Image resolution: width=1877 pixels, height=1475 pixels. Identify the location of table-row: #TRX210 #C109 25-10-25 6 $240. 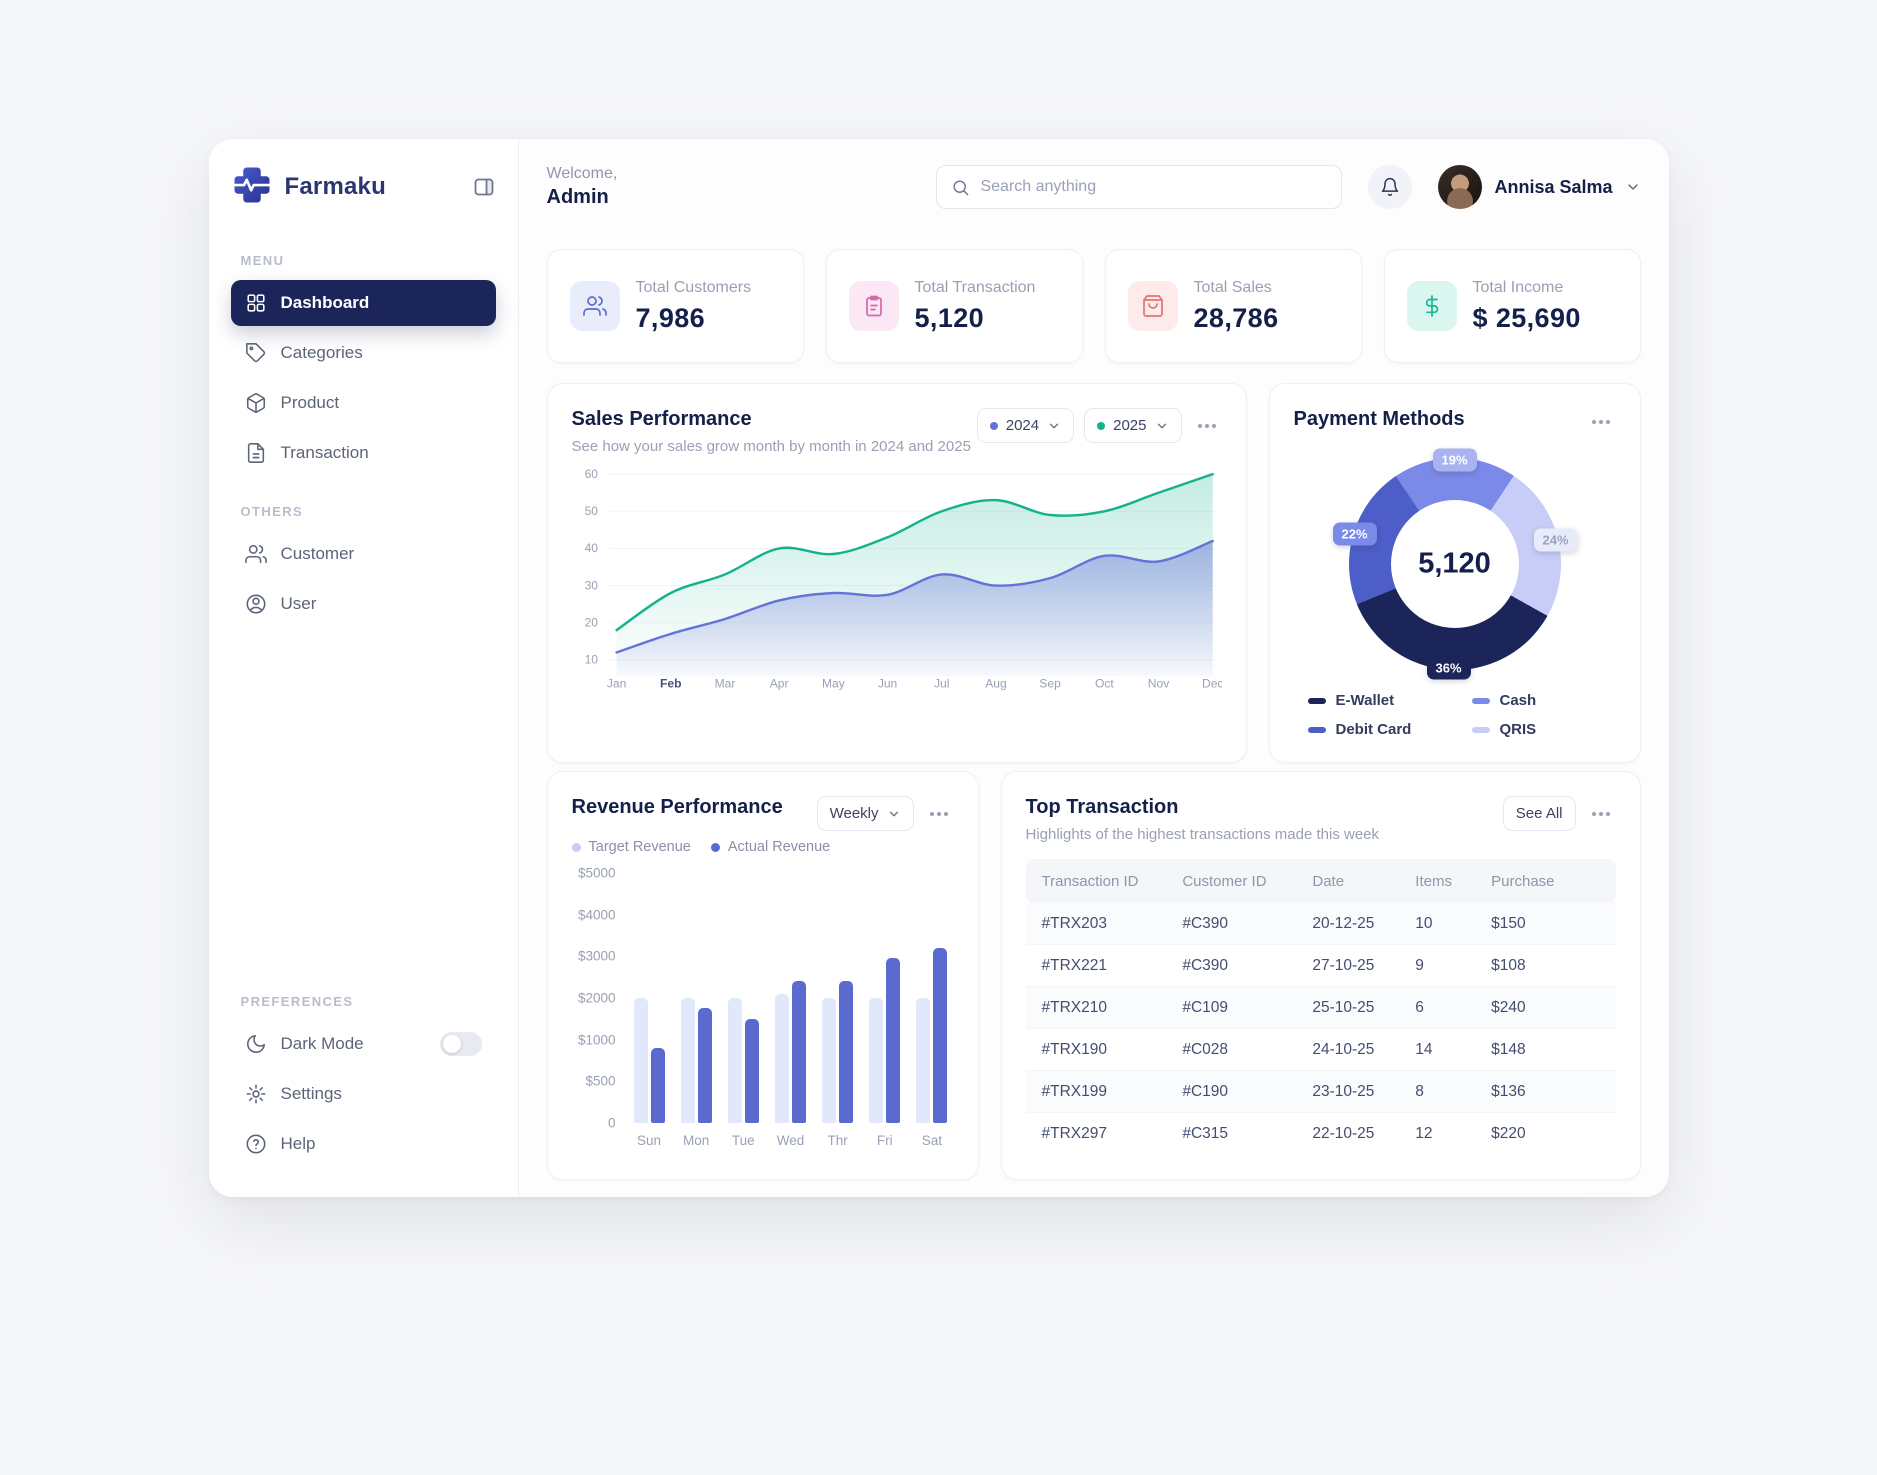
(1320, 1008).